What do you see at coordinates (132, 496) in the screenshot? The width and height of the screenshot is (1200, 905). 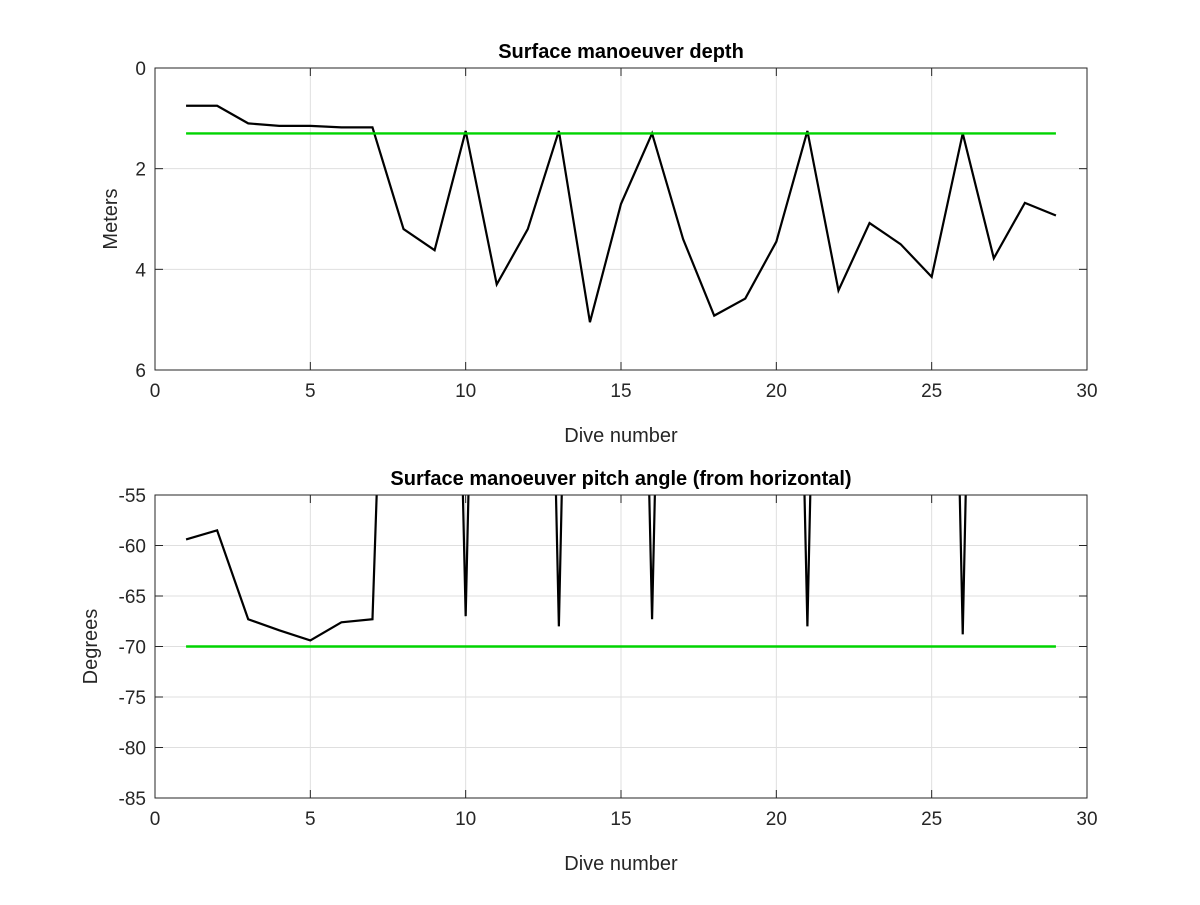 I see `y-tick-label: -55` at bounding box center [132, 496].